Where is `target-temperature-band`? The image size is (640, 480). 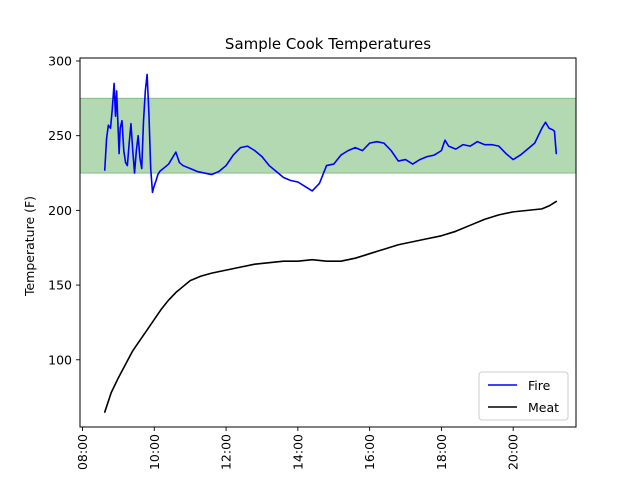
target-temperature-band is located at coordinates (328, 135).